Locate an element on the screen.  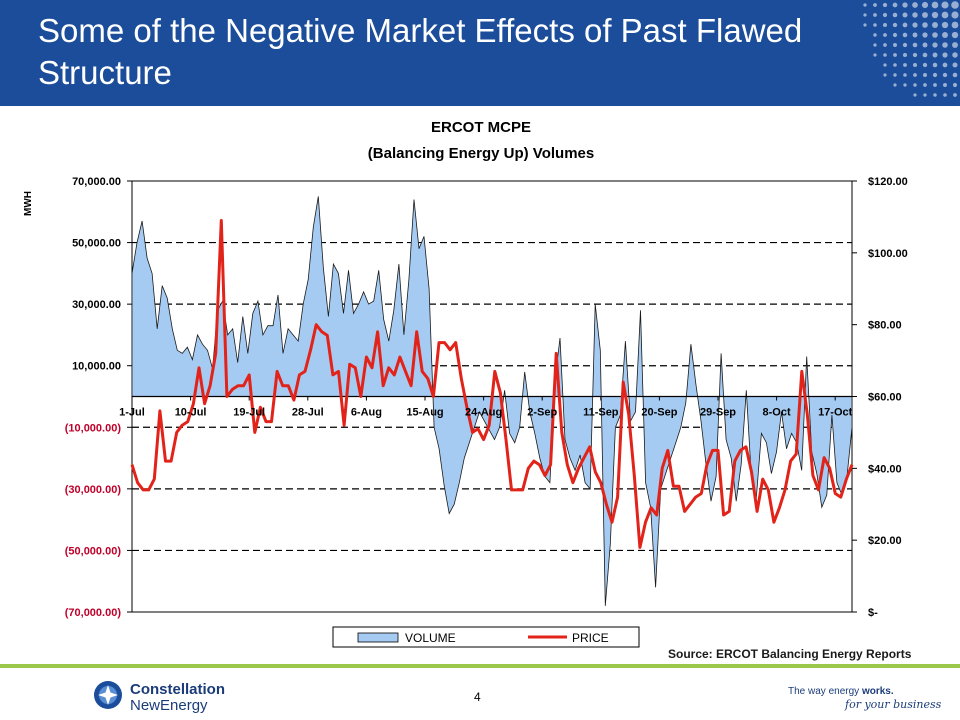
x-tick-label: 11-Sep is located at coordinates (601, 413).